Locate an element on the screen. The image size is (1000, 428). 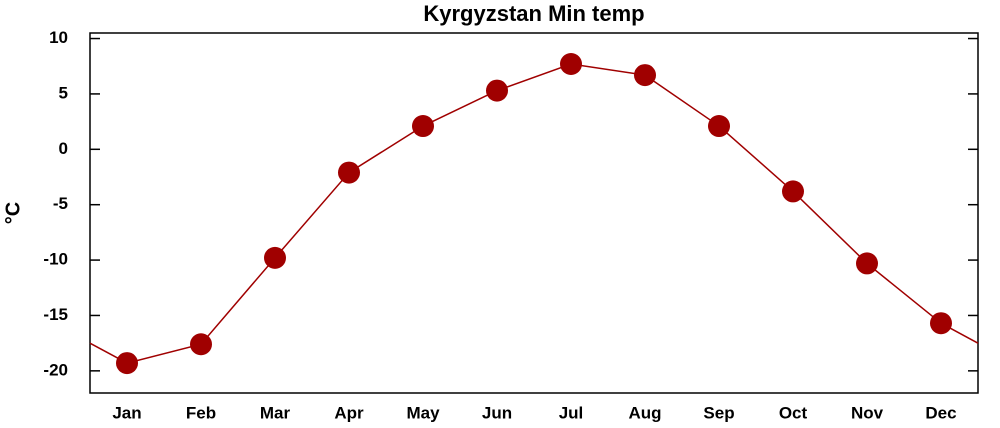
x-tick-label: Apr is located at coordinates (349, 412).